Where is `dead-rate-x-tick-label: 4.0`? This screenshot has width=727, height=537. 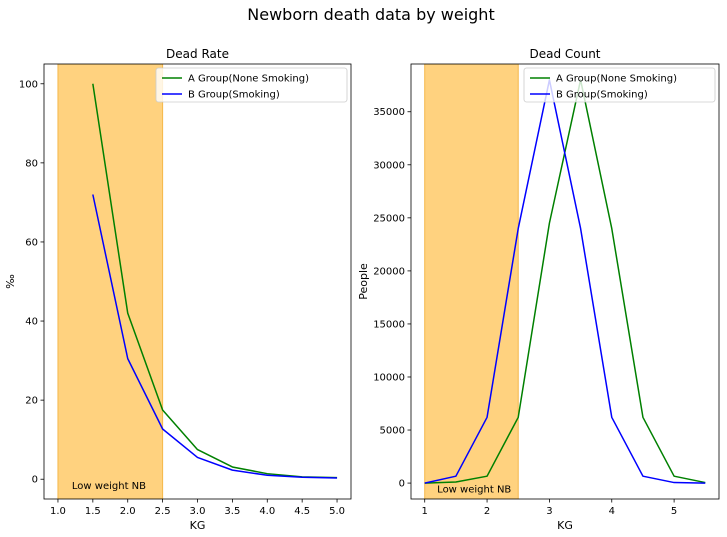
dead-rate-x-tick-label: 4.0 is located at coordinates (267, 511).